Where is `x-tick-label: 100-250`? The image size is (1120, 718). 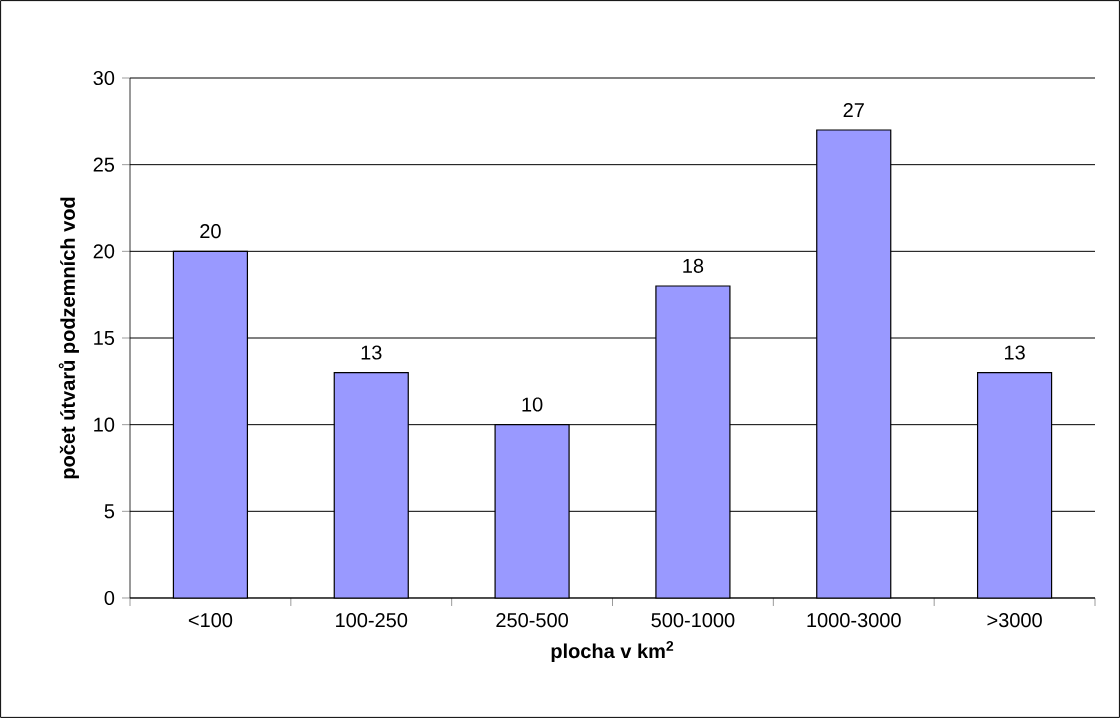
x-tick-label: 100-250 is located at coordinates (372, 620).